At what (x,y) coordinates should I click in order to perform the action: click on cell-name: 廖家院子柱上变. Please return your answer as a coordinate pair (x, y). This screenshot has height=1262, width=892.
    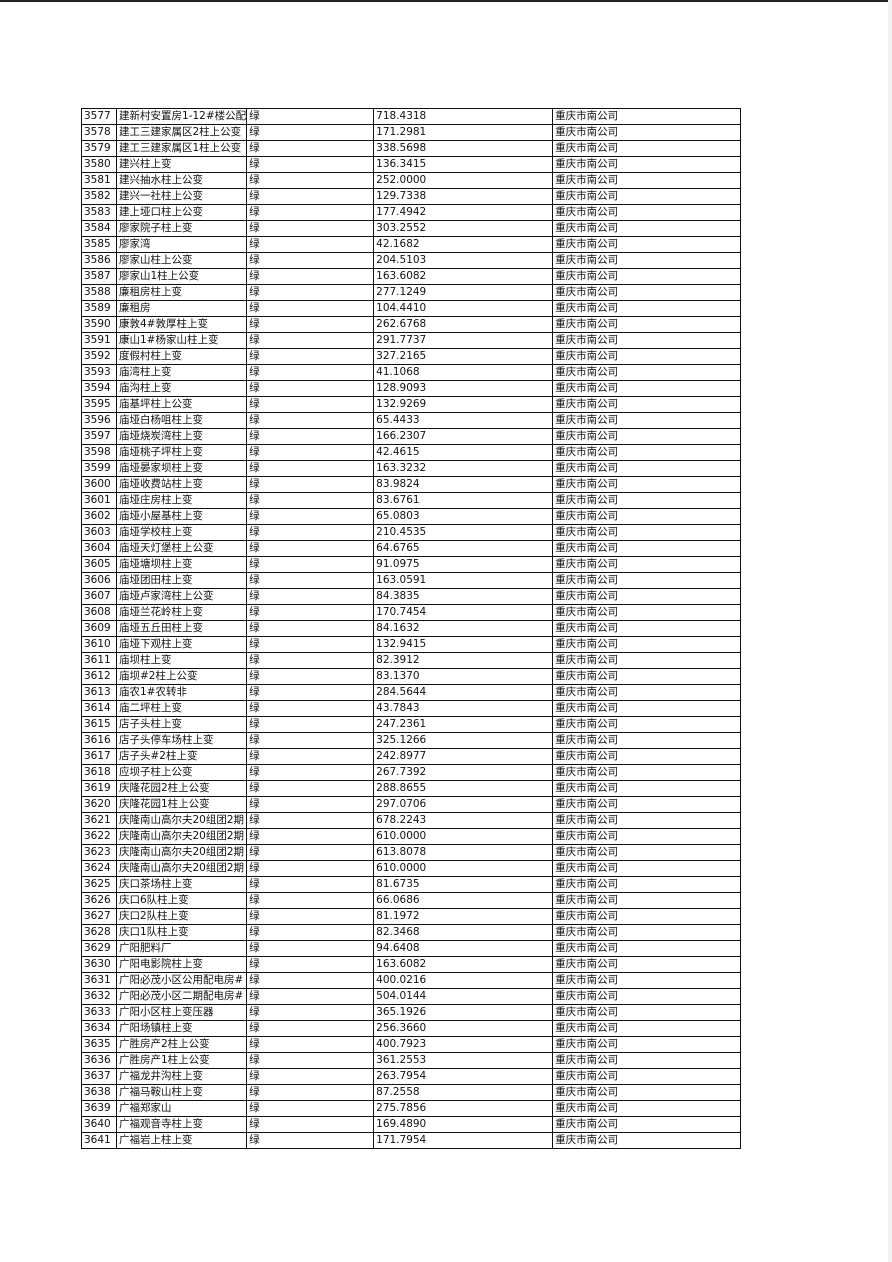
    Looking at the image, I should click on (181, 228).